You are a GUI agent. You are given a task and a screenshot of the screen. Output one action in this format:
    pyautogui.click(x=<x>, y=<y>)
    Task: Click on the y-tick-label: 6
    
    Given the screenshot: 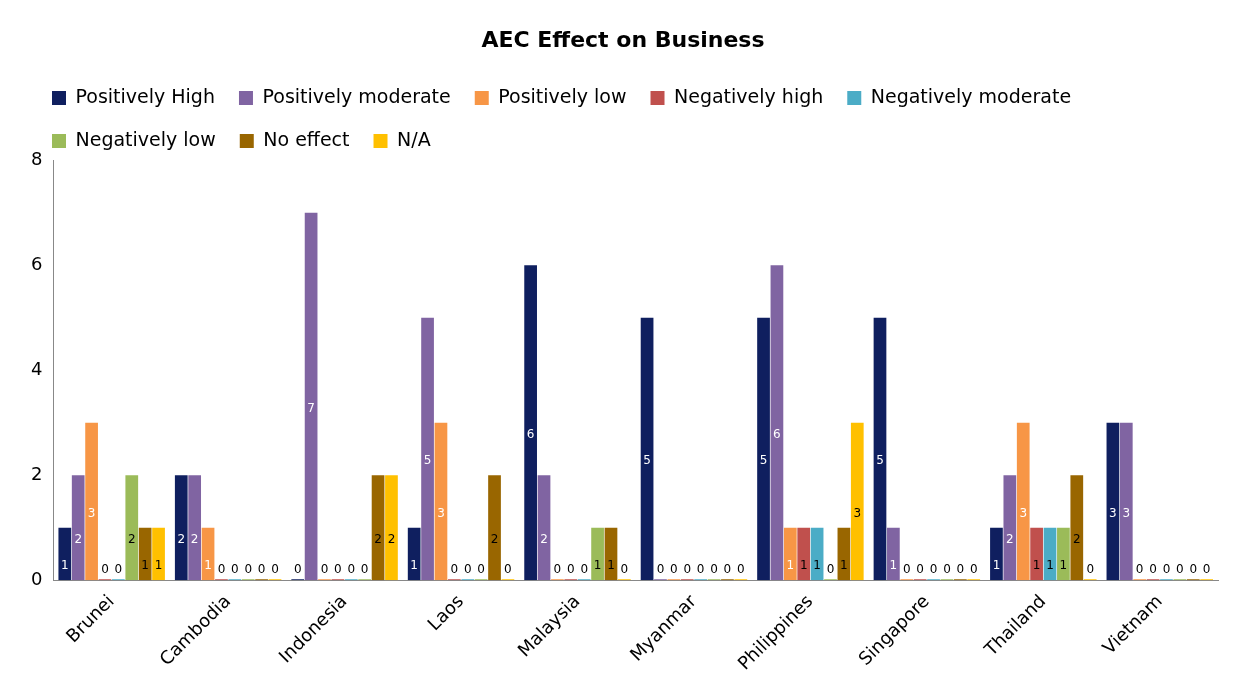 What is the action you would take?
    pyautogui.click(x=37, y=264)
    